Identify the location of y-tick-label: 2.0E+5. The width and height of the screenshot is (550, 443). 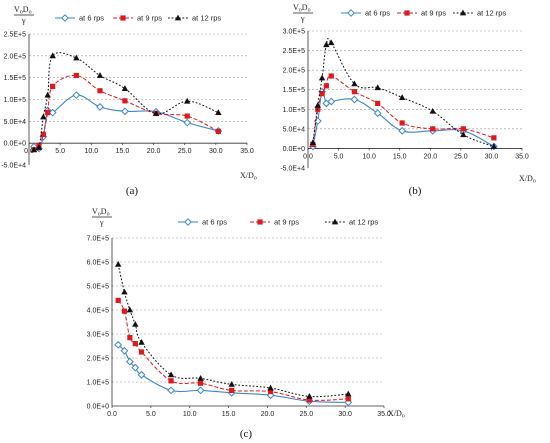
(15, 56).